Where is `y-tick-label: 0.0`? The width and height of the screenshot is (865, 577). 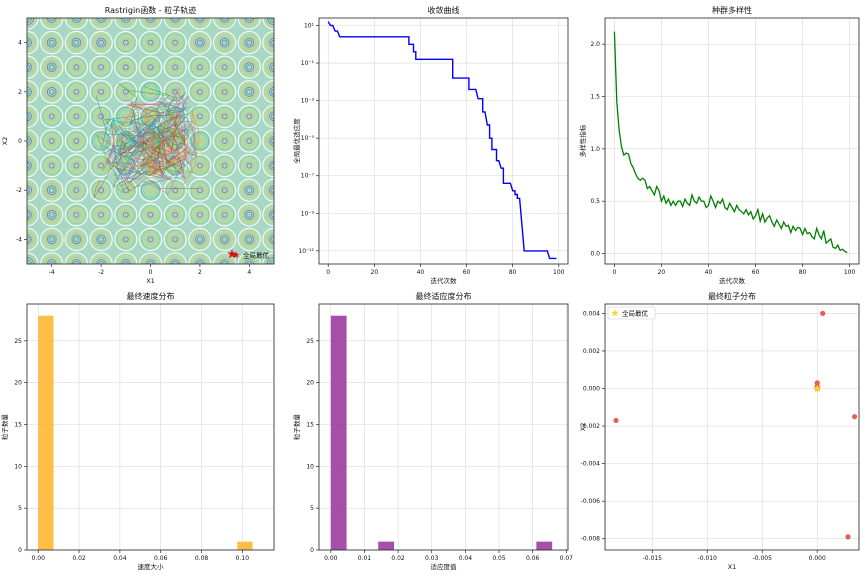 y-tick-label: 0.0 is located at coordinates (595, 254).